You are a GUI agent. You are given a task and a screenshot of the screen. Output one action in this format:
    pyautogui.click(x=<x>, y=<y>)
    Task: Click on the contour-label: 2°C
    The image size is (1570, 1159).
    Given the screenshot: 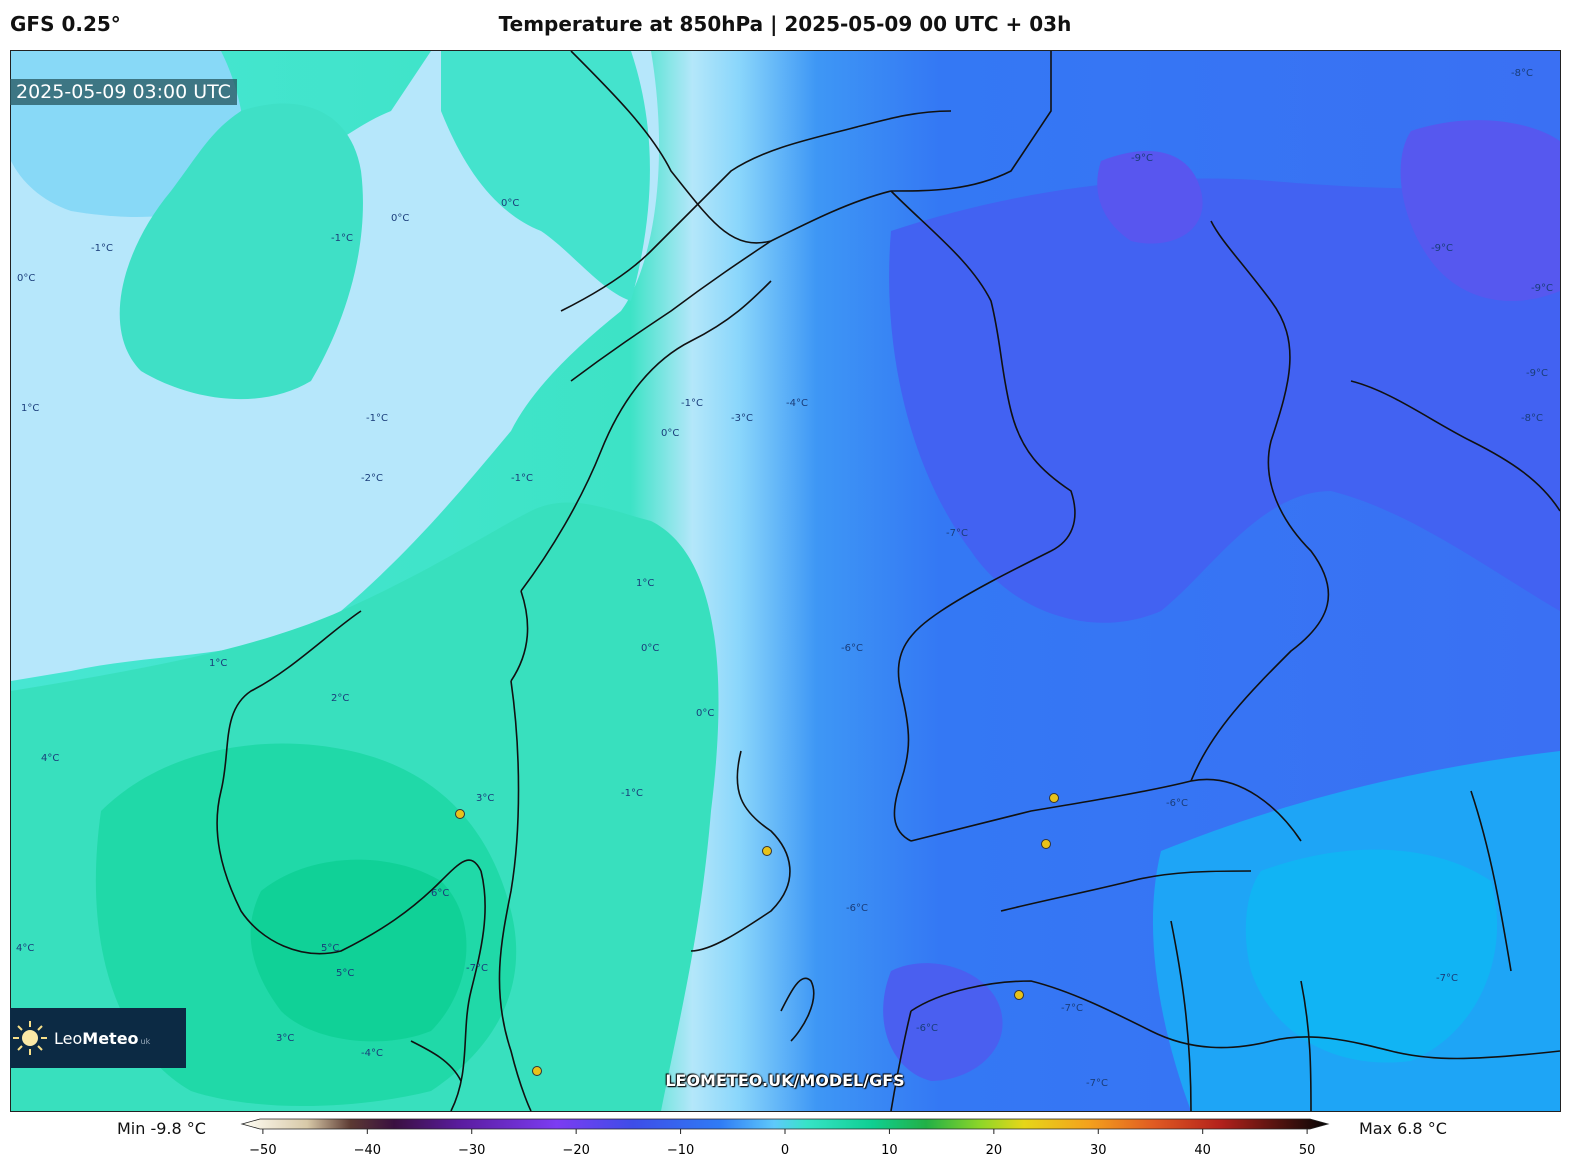 What is the action you would take?
    pyautogui.click(x=340, y=698)
    